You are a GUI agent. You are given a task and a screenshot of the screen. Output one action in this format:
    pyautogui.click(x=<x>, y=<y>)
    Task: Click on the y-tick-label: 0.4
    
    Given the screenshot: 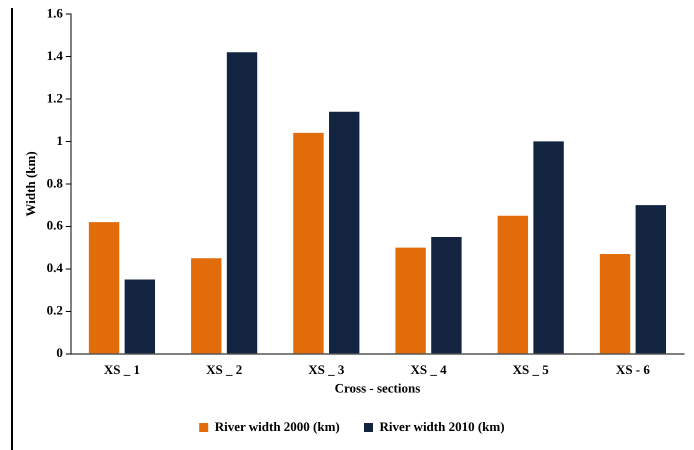 What is the action you would take?
    pyautogui.click(x=55, y=268)
    